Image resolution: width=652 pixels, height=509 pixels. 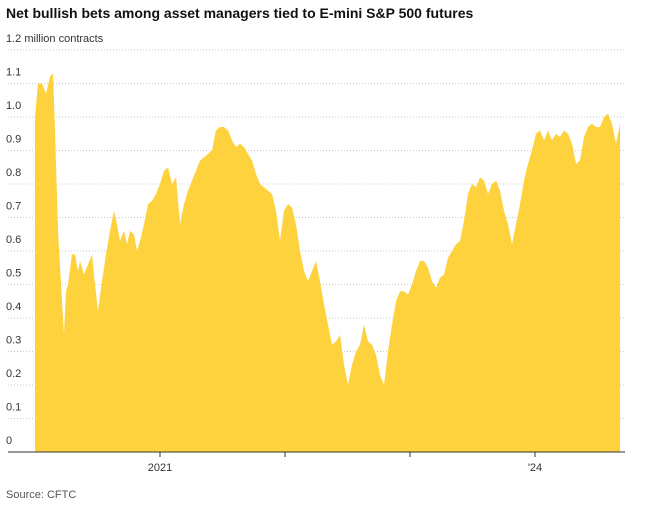 I want to click on y-tick-label: 0.1, so click(x=13, y=408).